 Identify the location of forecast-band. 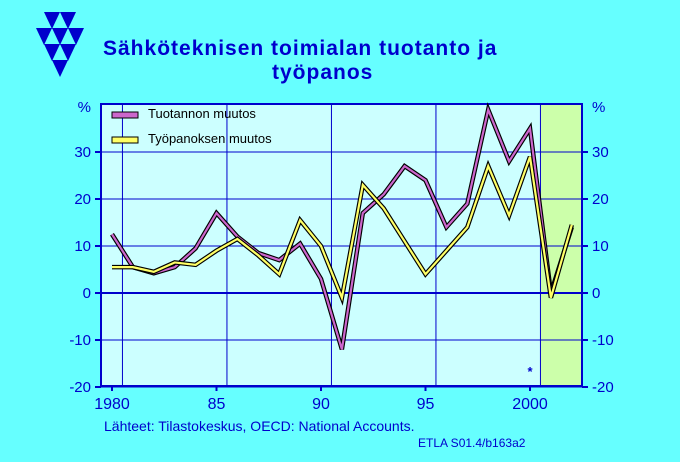
(561, 245).